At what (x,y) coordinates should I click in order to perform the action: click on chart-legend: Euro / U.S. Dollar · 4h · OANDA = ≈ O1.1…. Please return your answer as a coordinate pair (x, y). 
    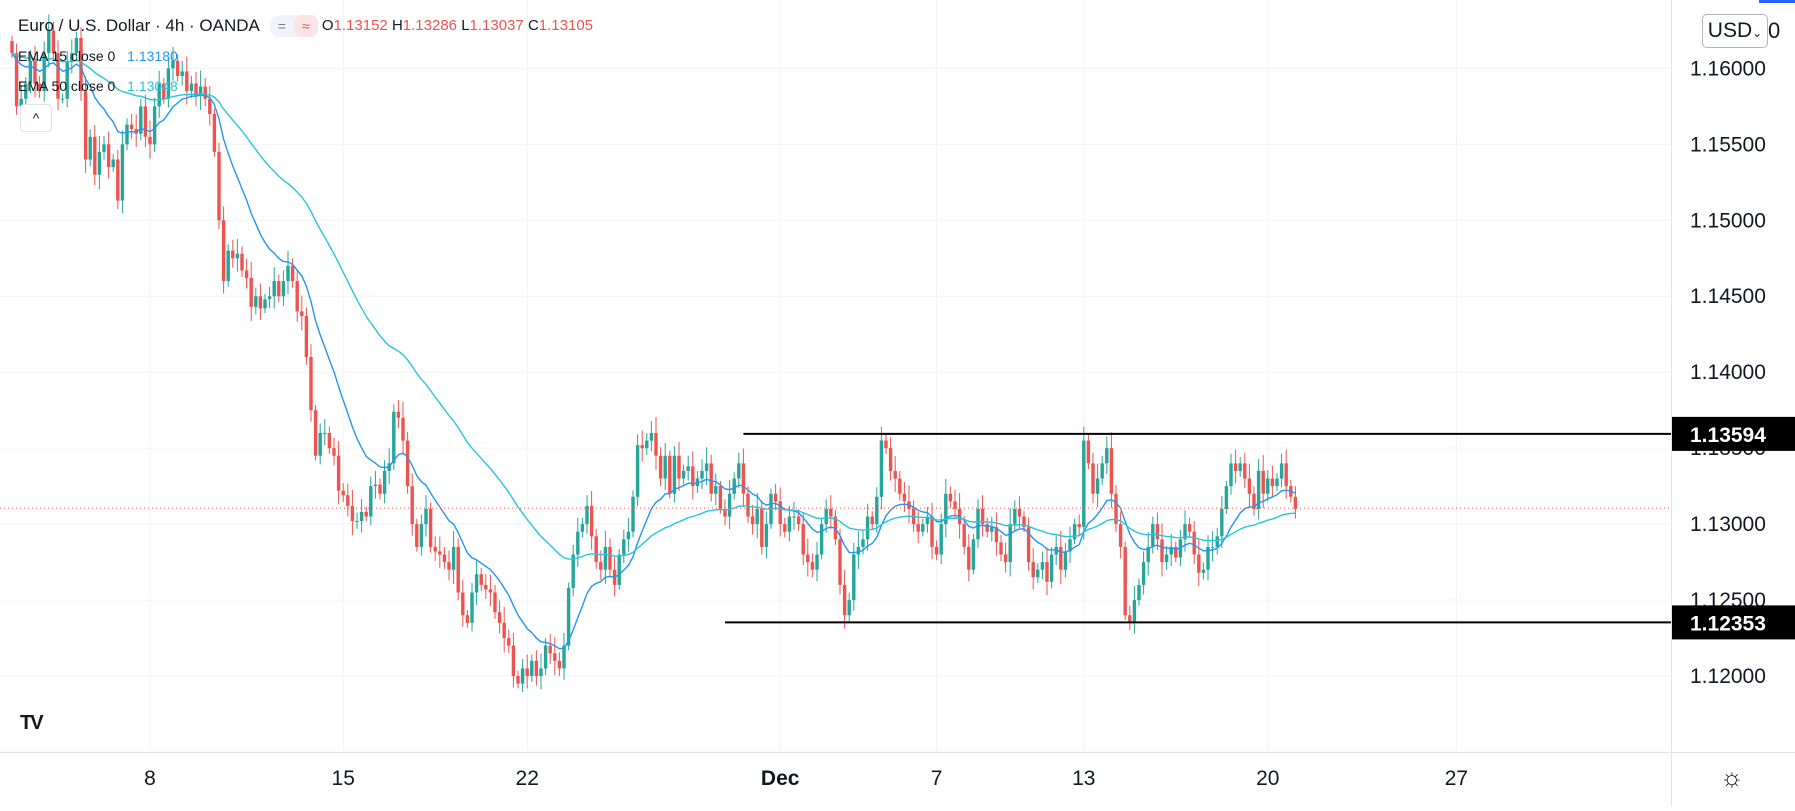
    Looking at the image, I should click on (305, 56).